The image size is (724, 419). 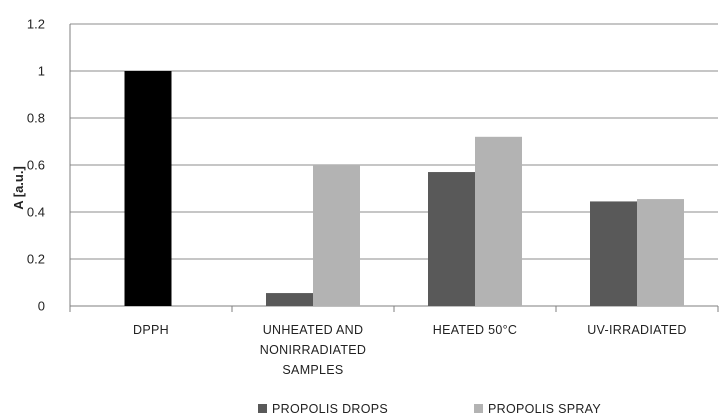 I want to click on y-tick-label: 0.2, so click(x=36, y=259).